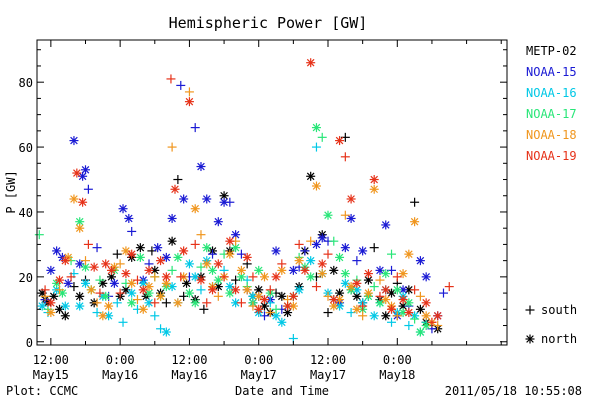  Describe the element at coordinates (29, 343) in the screenshot. I see `y-tick-label: 0` at that location.